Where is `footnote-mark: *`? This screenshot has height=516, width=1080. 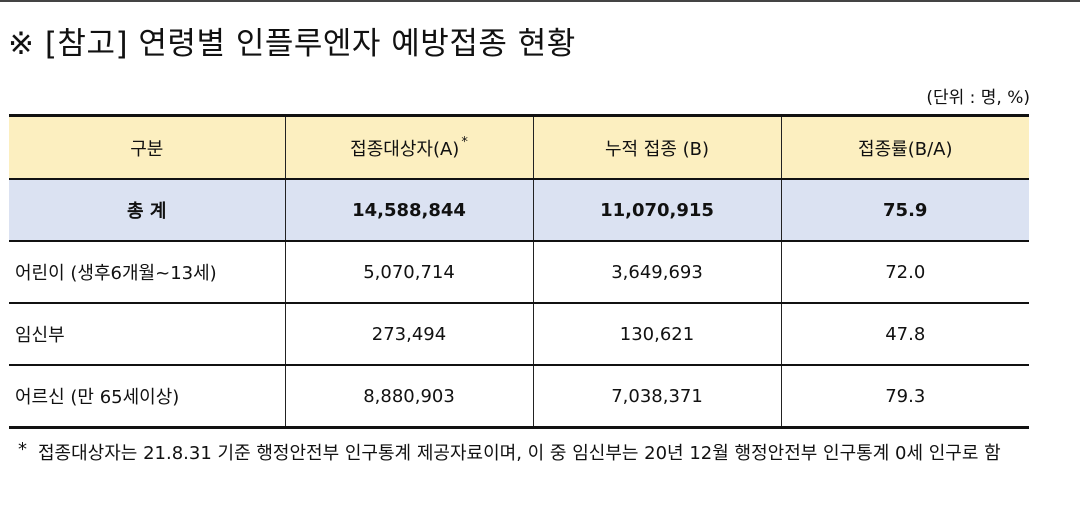 footnote-mark: * is located at coordinates (22, 449).